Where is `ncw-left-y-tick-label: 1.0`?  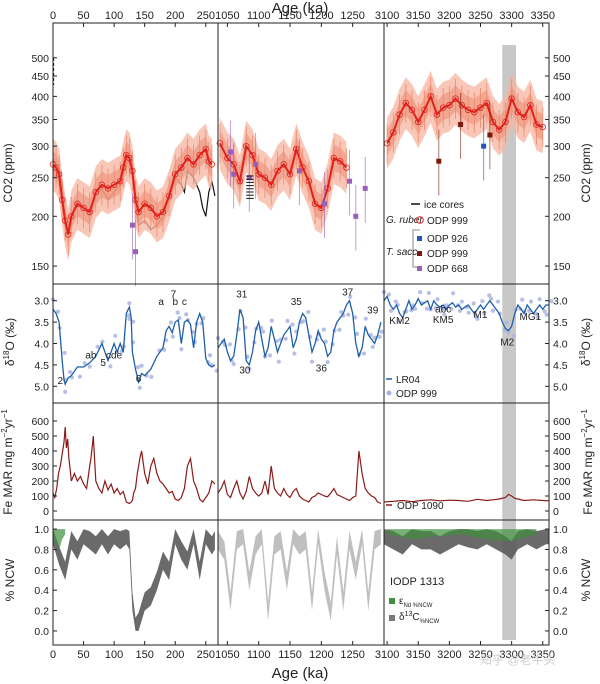 ncw-left-y-tick-label: 1.0 is located at coordinates (41, 530).